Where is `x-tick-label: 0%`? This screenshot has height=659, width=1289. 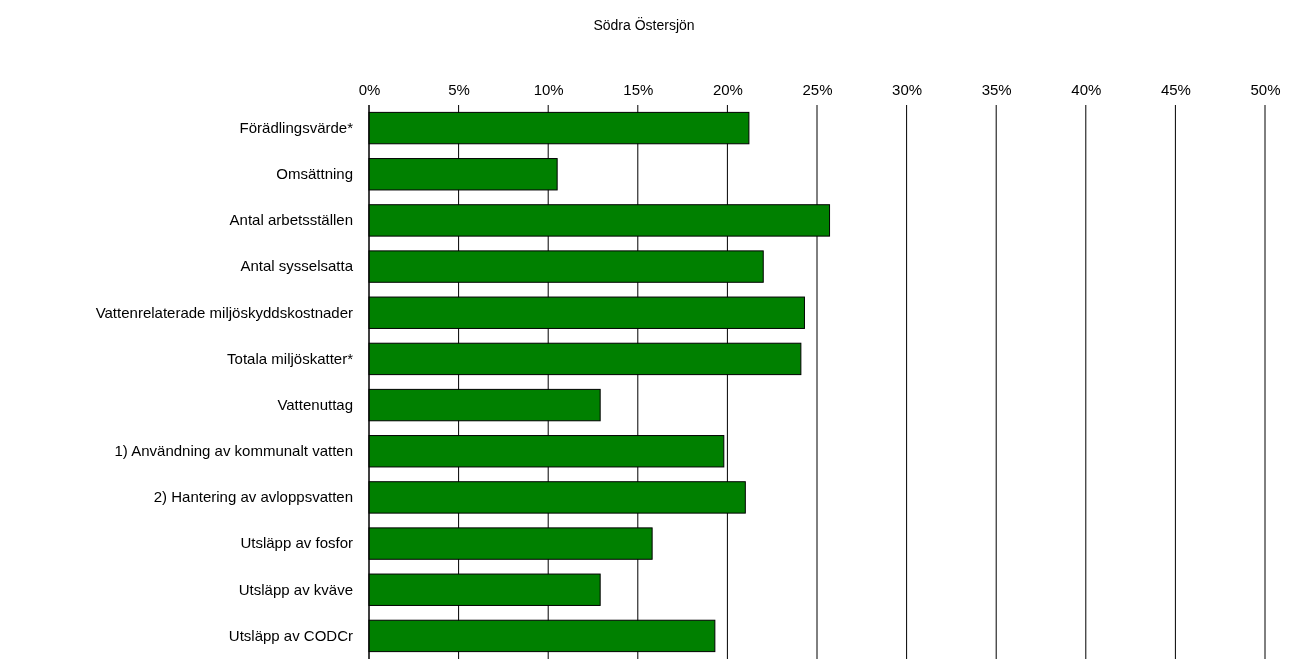
x-tick-label: 0% is located at coordinates (369, 89).